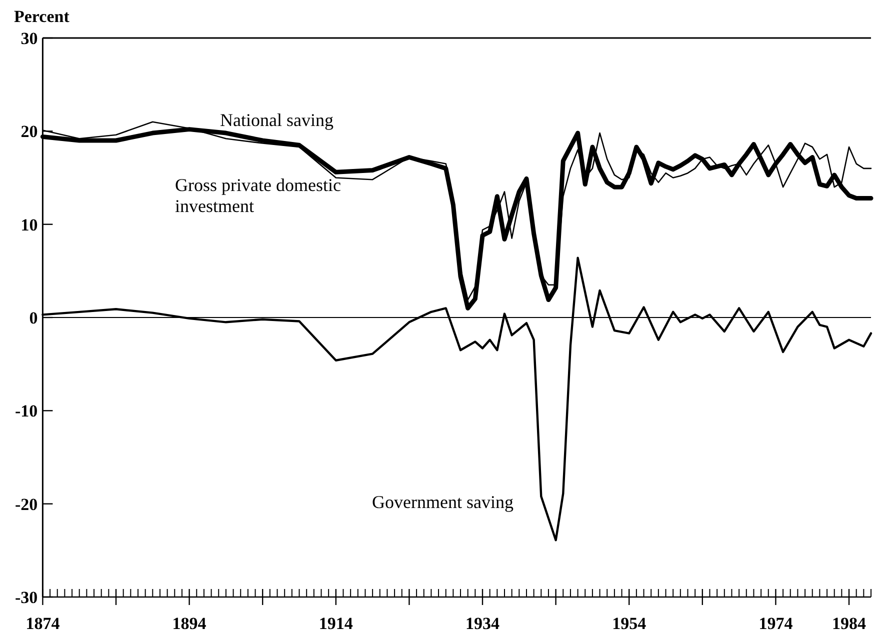 This screenshot has height=635, width=874. What do you see at coordinates (277, 120) in the screenshot?
I see `series-label: National saving` at bounding box center [277, 120].